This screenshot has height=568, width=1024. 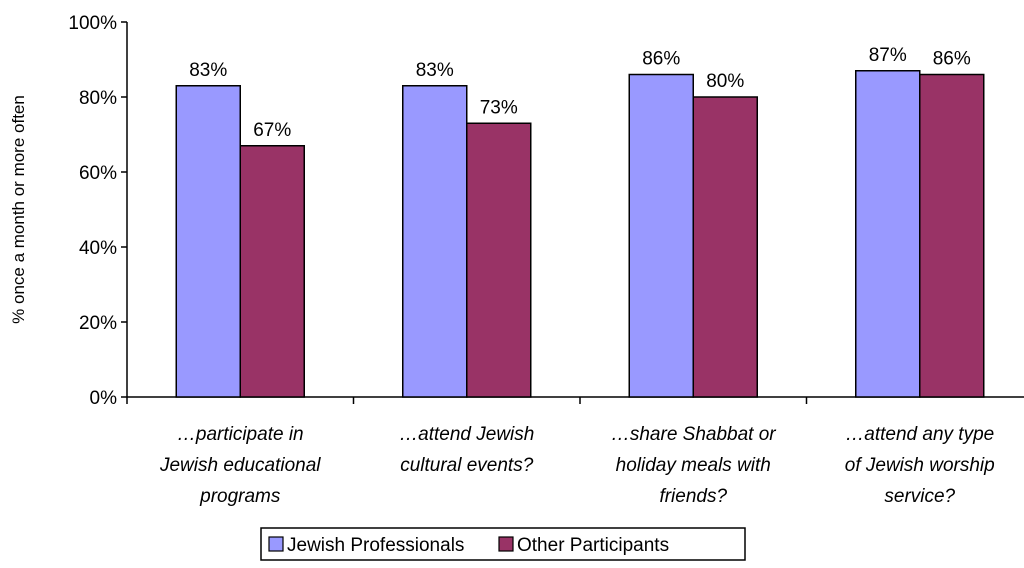 I want to click on legend-entry: Jewish Professionals, so click(x=375, y=545).